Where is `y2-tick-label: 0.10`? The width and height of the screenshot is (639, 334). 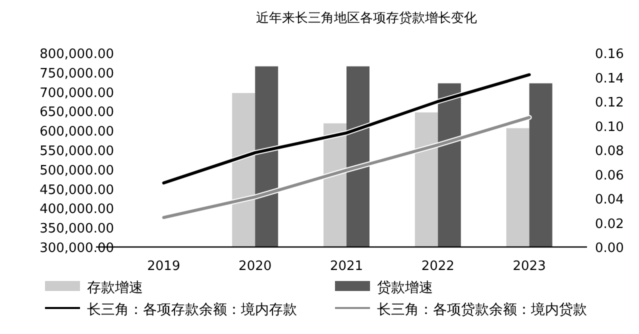 y2-tick-label: 0.10 is located at coordinates (609, 127).